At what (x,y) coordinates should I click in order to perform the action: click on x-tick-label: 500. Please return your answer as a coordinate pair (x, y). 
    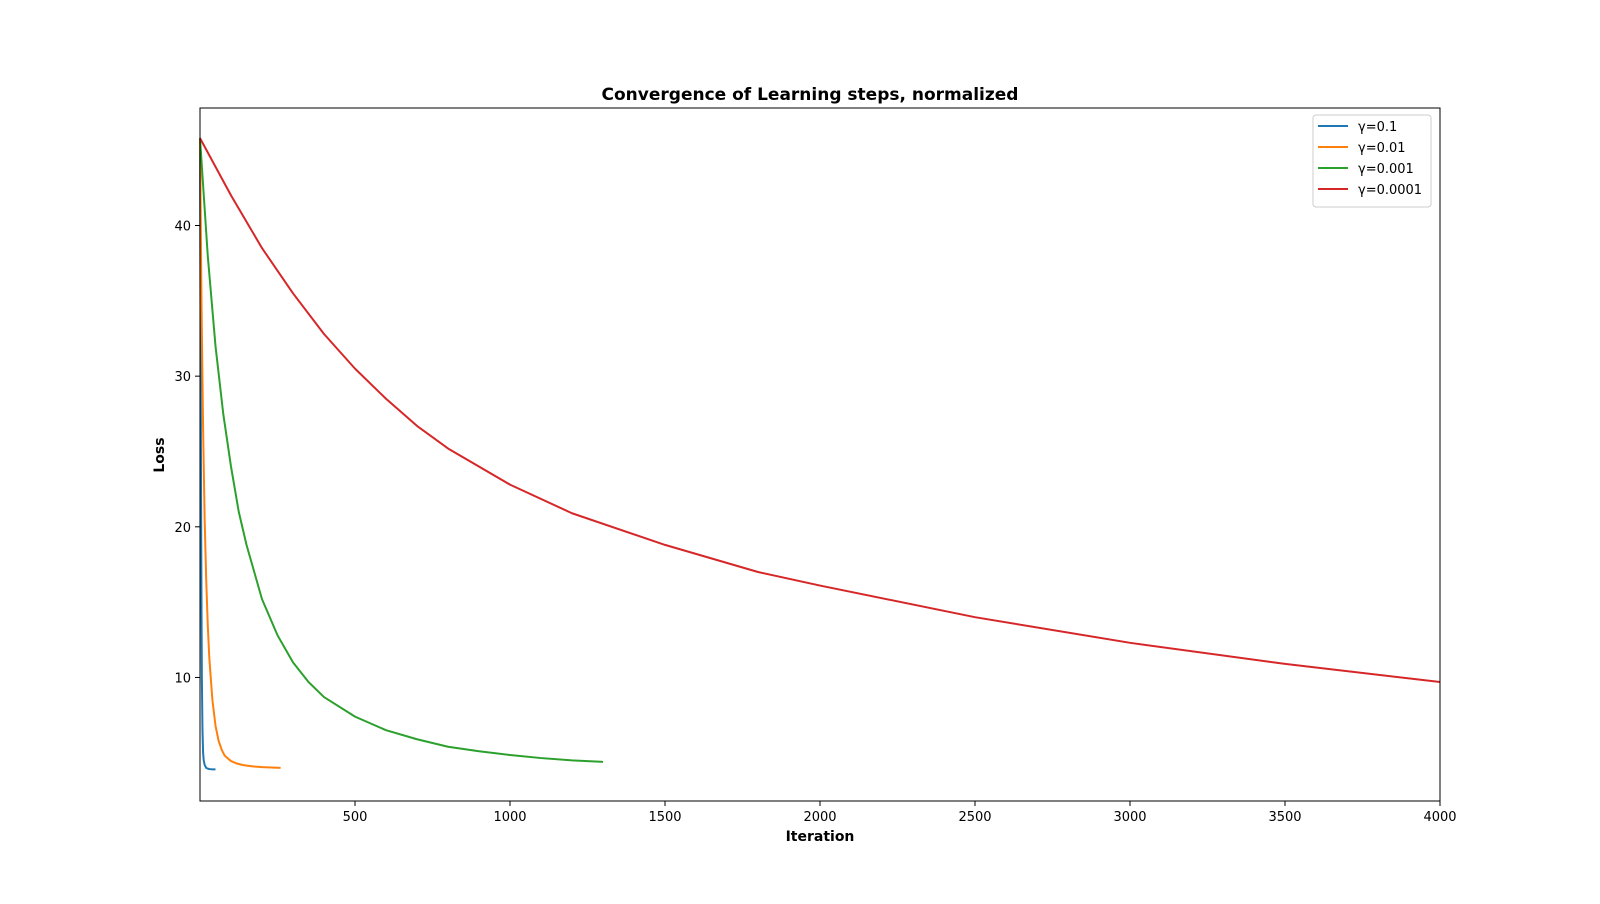
    Looking at the image, I should click on (355, 817).